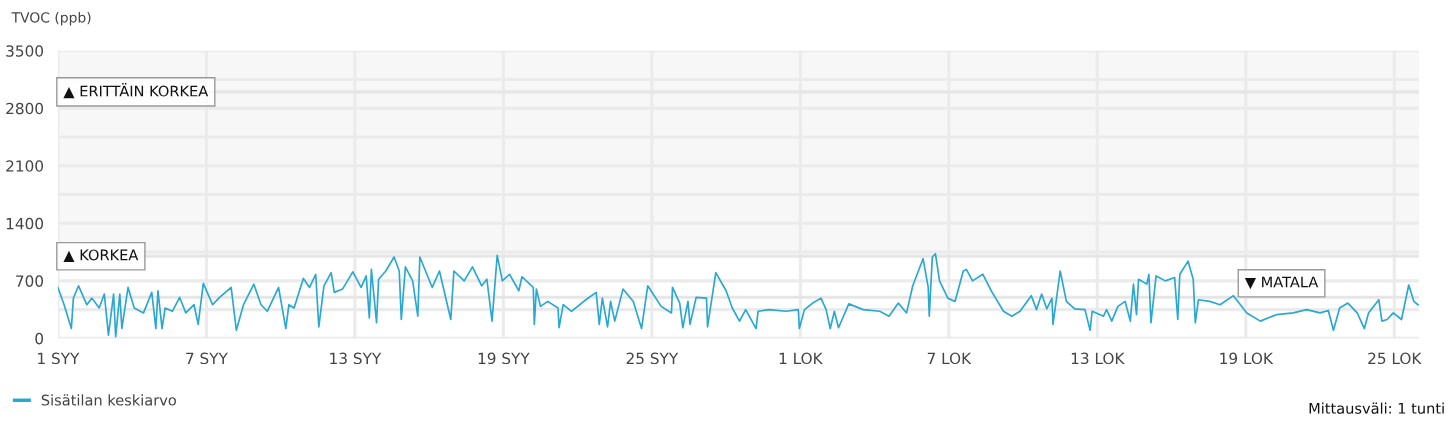  Describe the element at coordinates (136, 91) in the screenshot. I see `ref-line-label: ▲ ERITTÄIN KORKEA` at that location.